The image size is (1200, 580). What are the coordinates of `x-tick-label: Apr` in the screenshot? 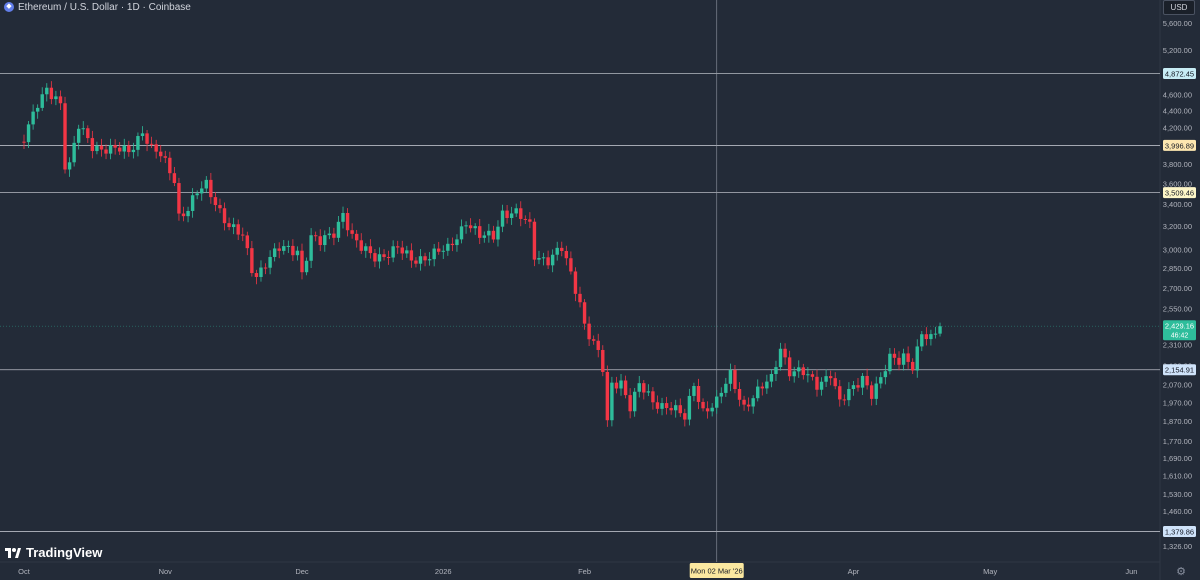 It's located at (854, 571).